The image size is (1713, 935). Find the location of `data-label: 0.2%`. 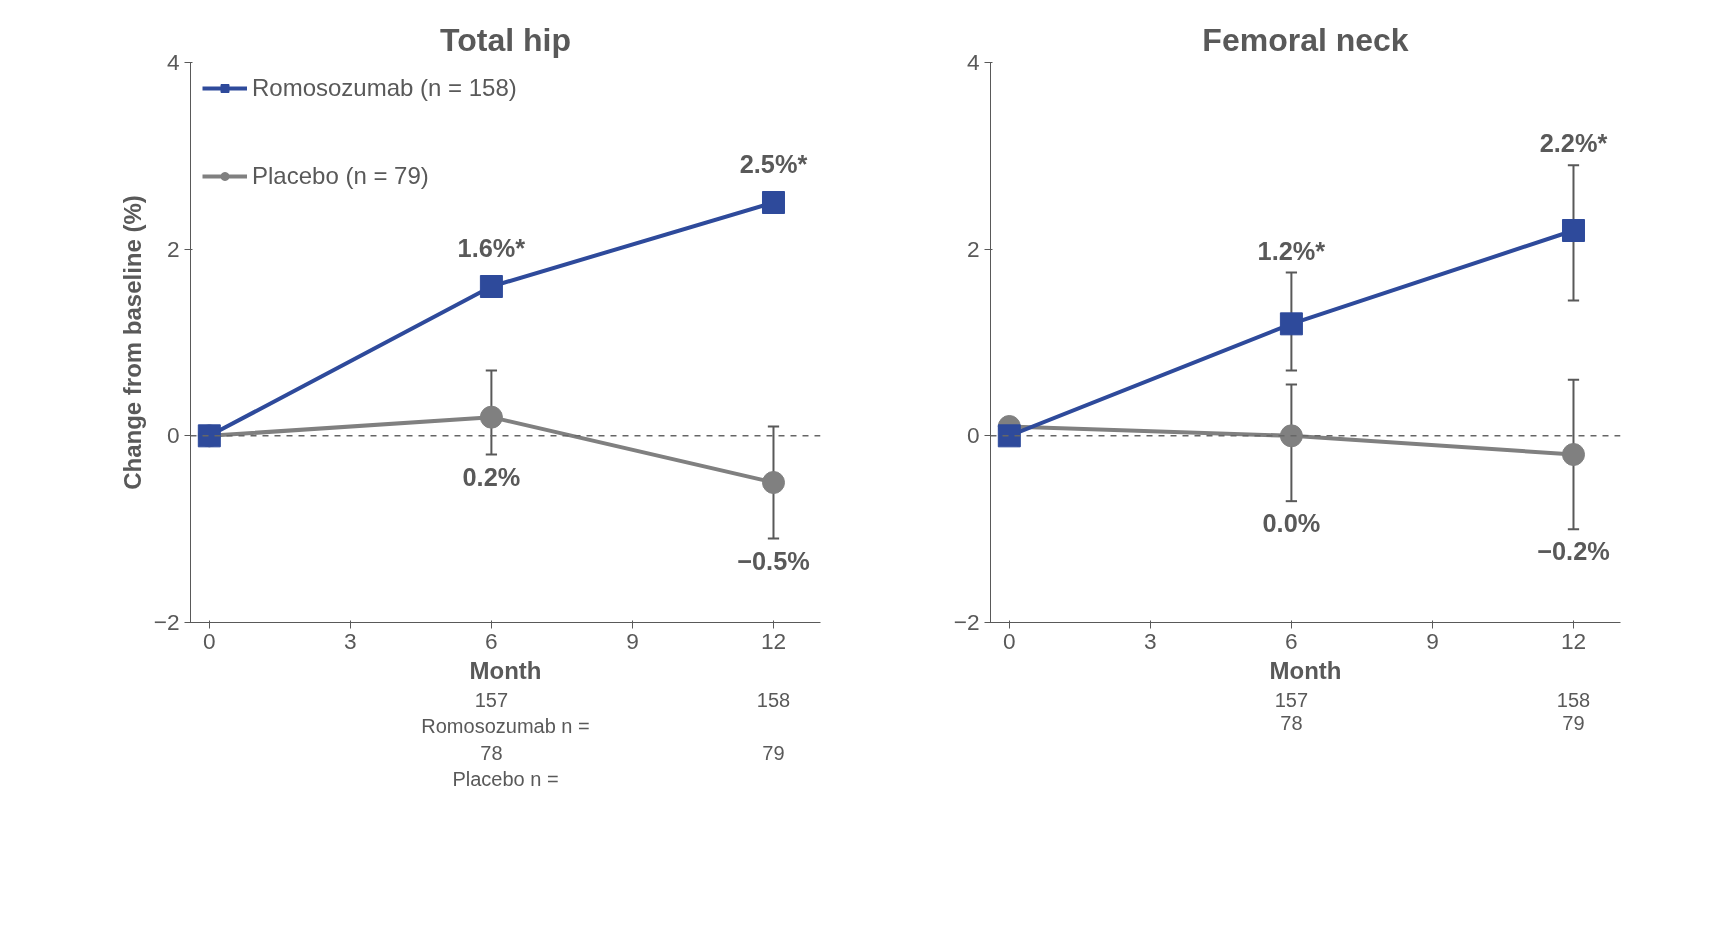

data-label: 0.2% is located at coordinates (491, 476).